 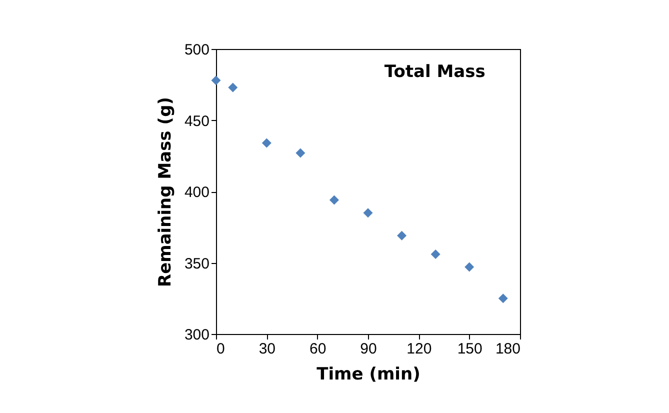 I want to click on x-tick-label: 180, so click(x=507, y=349).